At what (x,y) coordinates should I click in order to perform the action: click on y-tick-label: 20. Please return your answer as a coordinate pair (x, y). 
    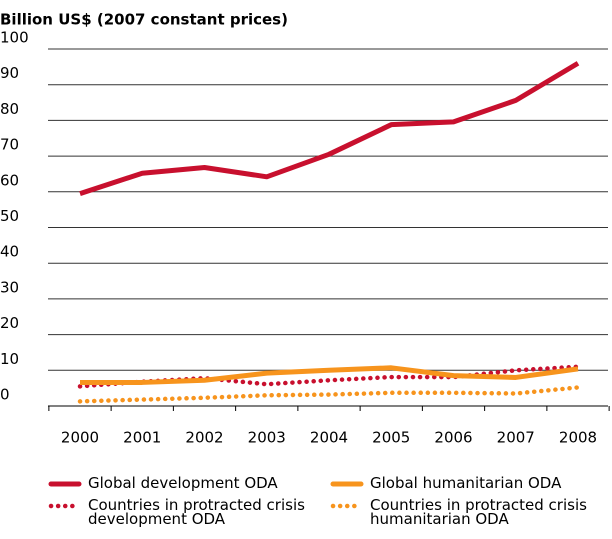
    Looking at the image, I should click on (9, 323).